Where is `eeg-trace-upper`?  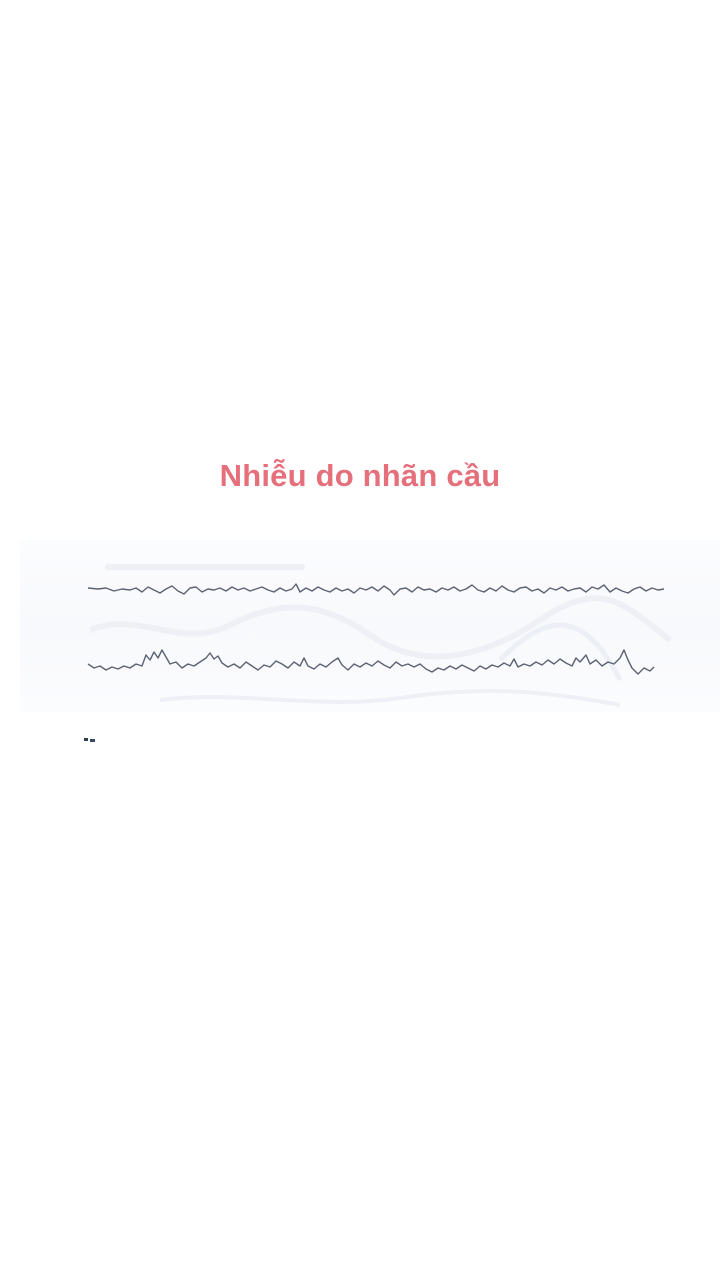
eeg-trace-upper is located at coordinates (376, 589).